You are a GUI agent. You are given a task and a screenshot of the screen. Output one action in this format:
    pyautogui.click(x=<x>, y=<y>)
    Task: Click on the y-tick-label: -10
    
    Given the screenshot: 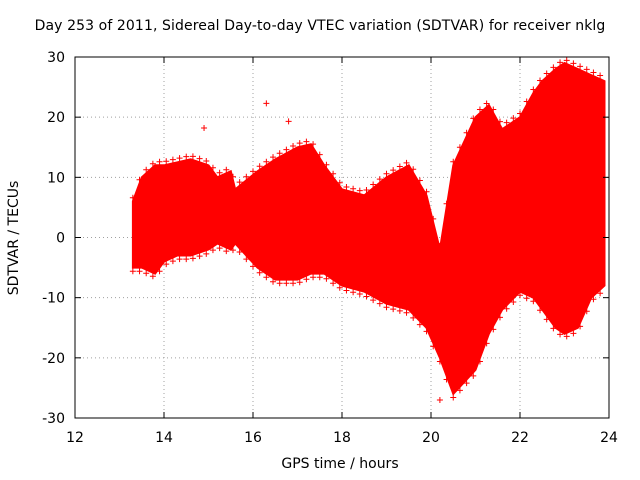 What is the action you would take?
    pyautogui.click(x=53, y=299)
    